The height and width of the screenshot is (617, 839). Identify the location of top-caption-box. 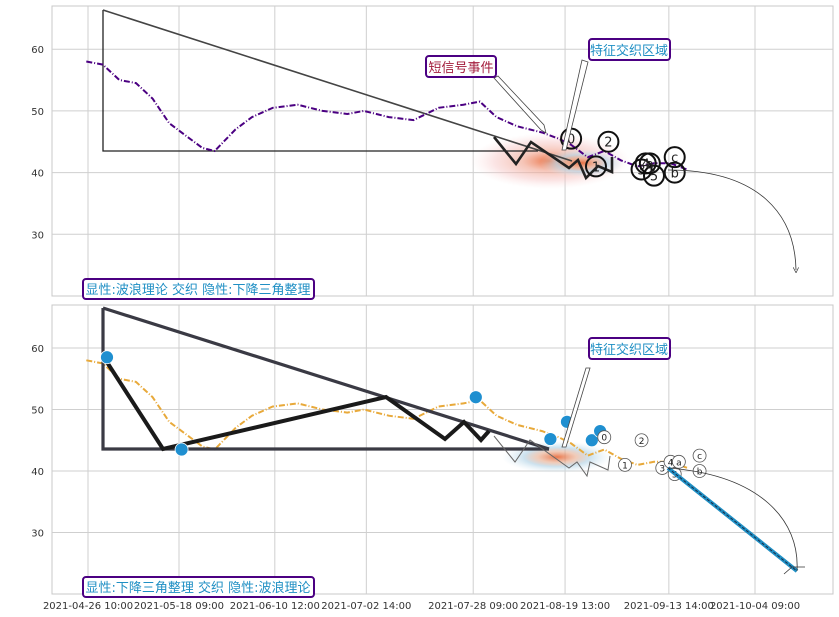
(198, 289).